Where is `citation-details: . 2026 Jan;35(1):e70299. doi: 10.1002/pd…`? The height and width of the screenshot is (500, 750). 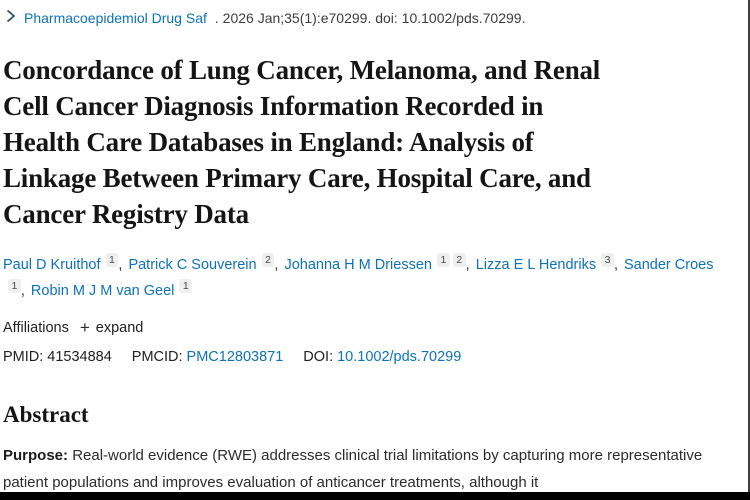 citation-details: . 2026 Jan;35(1):e70299. doi: 10.1002/pd… is located at coordinates (370, 17).